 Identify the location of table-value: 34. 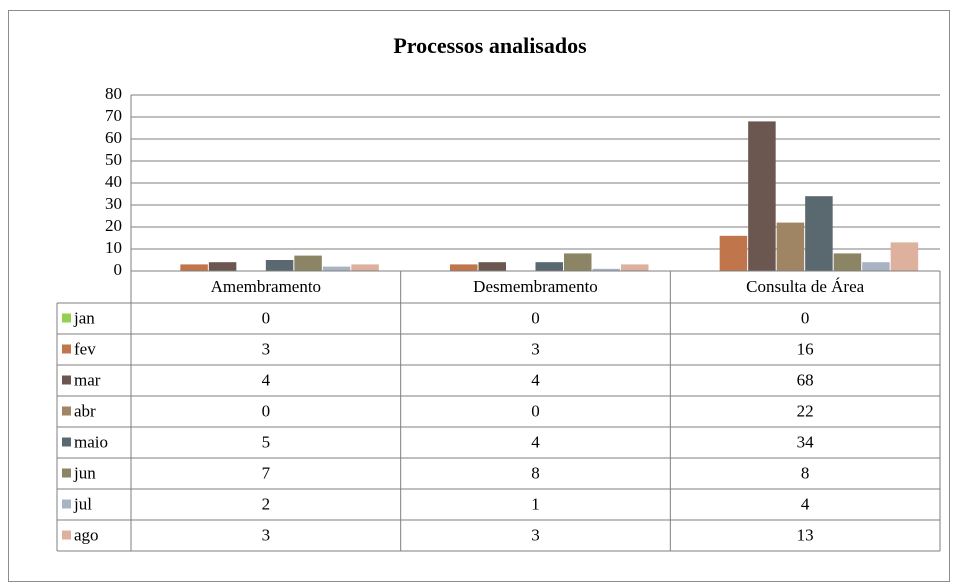
(806, 441).